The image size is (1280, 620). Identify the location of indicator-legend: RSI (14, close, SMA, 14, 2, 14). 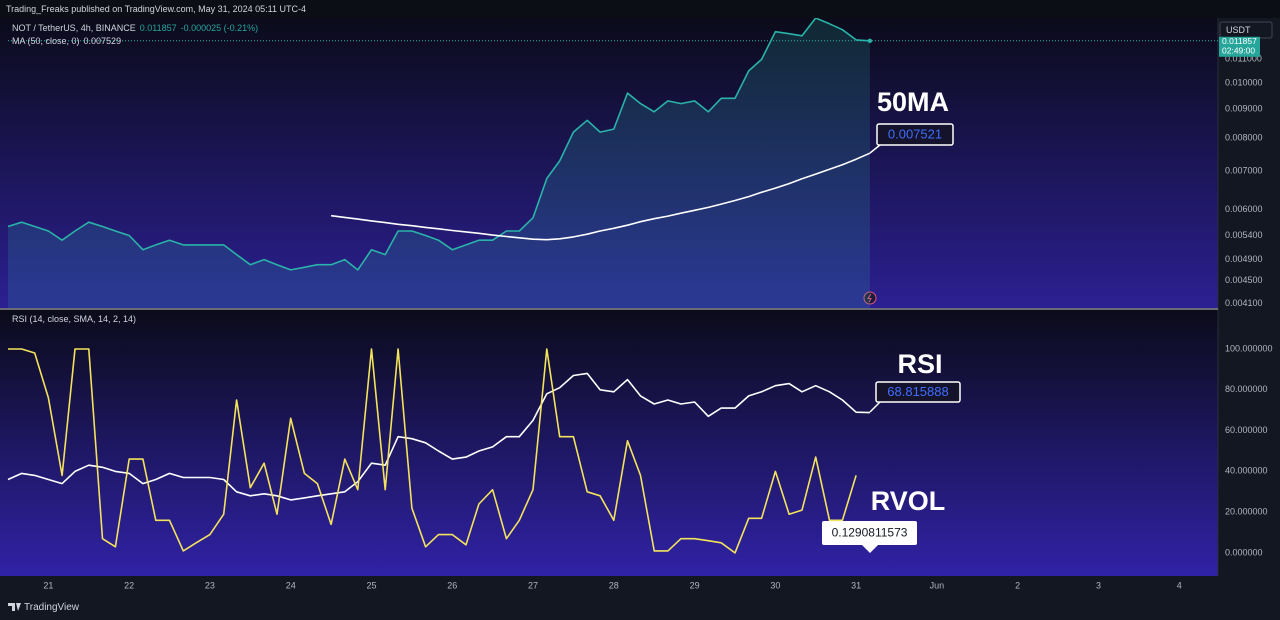
(76, 319).